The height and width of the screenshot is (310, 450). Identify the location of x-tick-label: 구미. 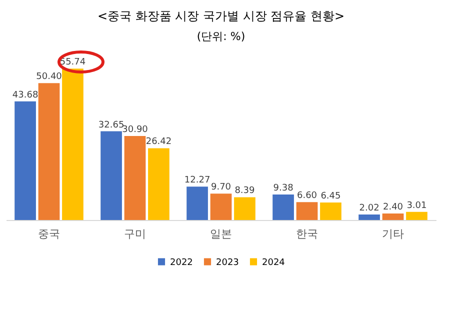
(135, 234).